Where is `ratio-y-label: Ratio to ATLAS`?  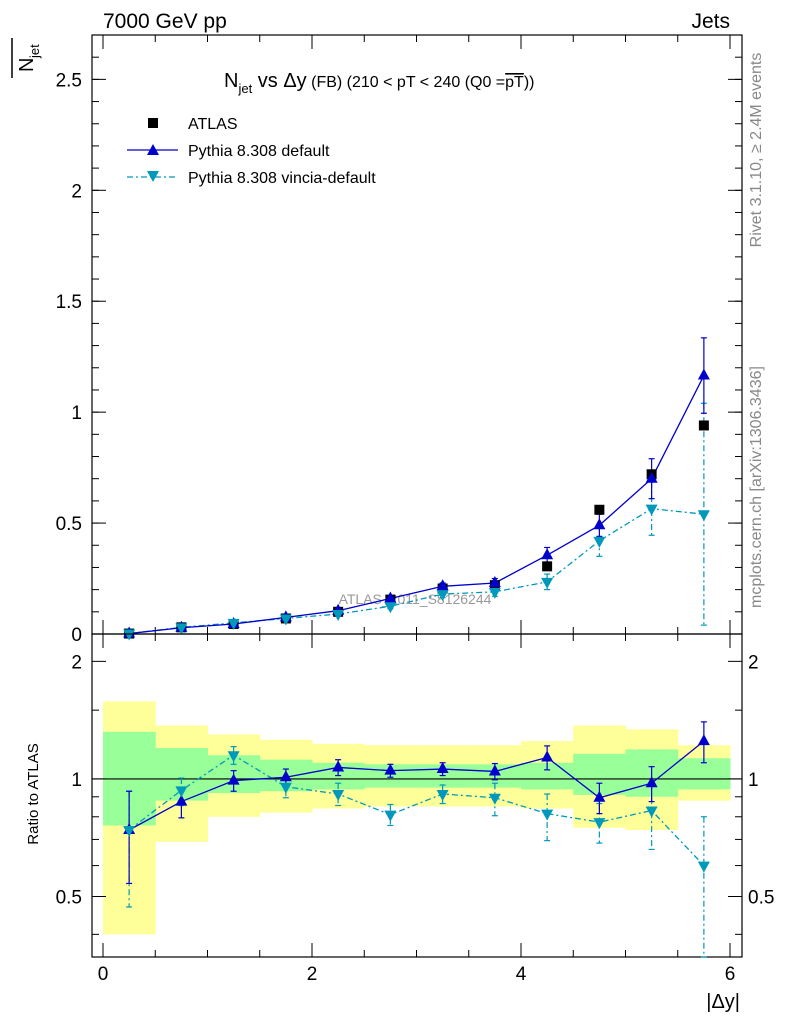 ratio-y-label: Ratio to ATLAS is located at coordinates (33, 793).